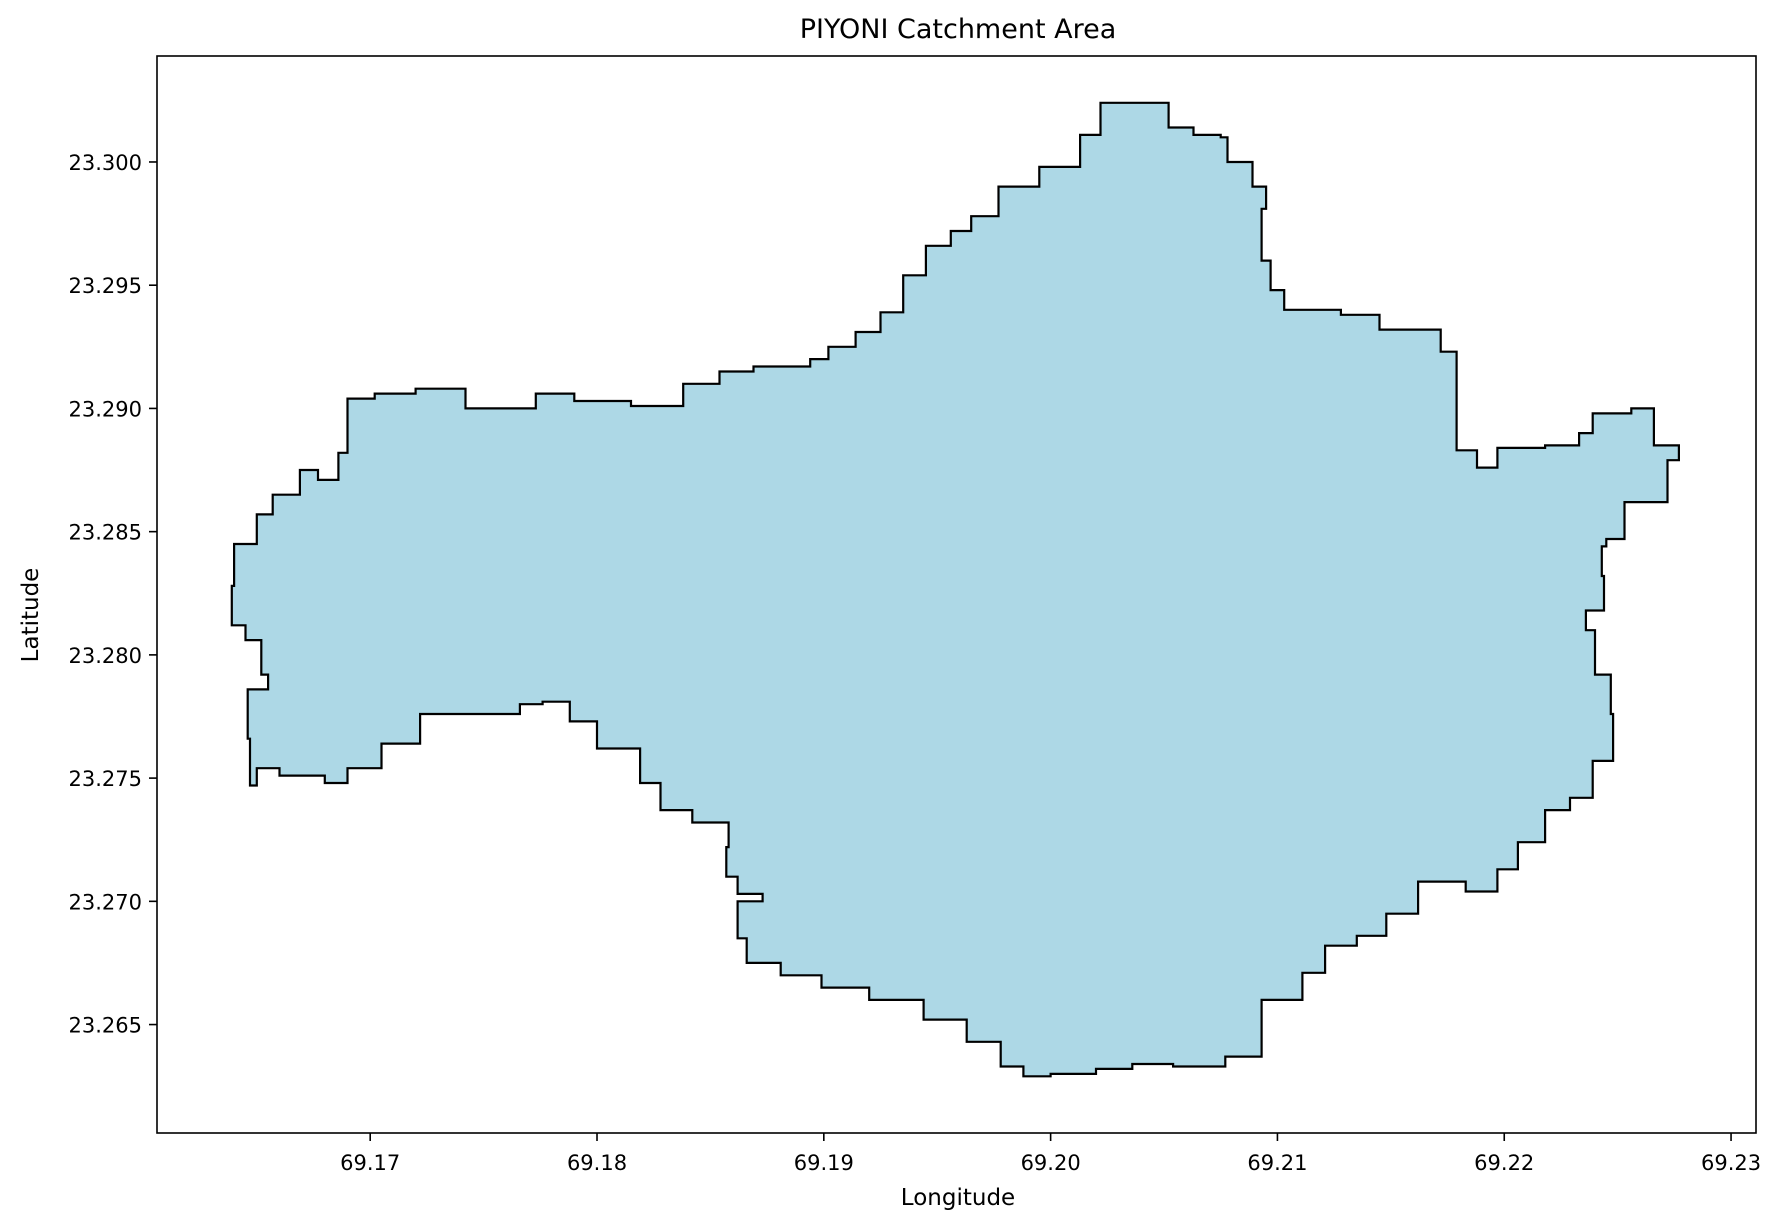 Image resolution: width=1778 pixels, height=1223 pixels. What do you see at coordinates (1731, 1163) in the screenshot?
I see `x-tick-label: 69.23` at bounding box center [1731, 1163].